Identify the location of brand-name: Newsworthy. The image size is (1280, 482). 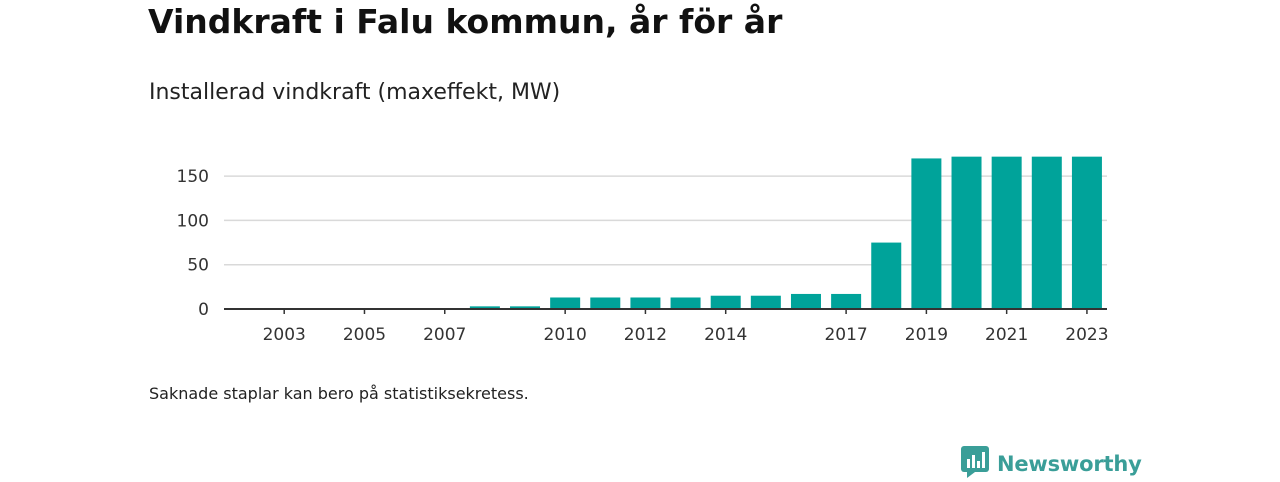
(1069, 464).